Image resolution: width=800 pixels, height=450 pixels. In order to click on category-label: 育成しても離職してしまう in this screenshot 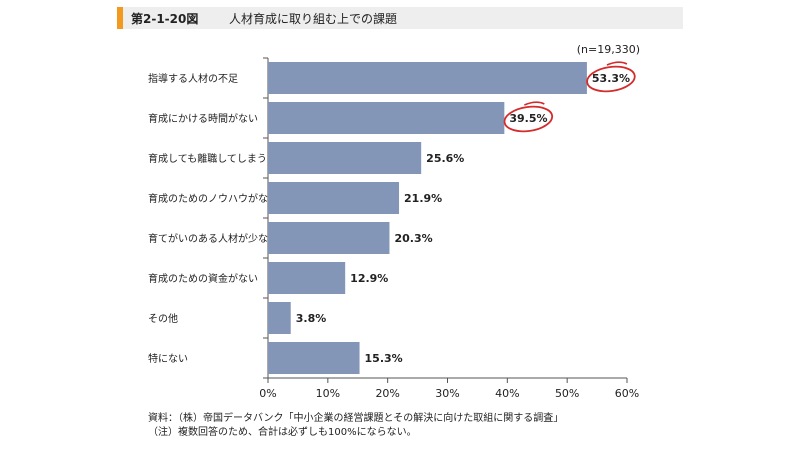, I will do `click(207, 158)`.